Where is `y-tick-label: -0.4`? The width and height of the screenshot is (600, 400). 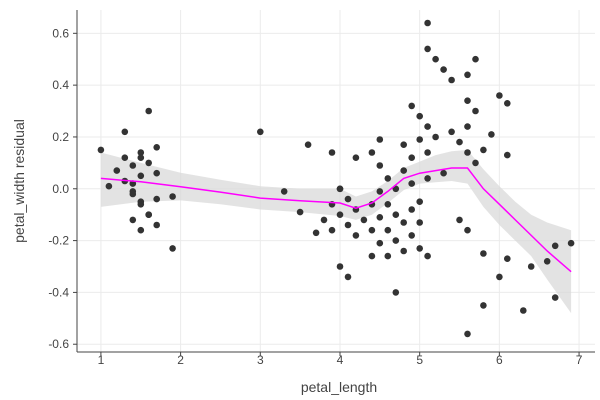 y-tick-label: -0.4 is located at coordinates (58, 292).